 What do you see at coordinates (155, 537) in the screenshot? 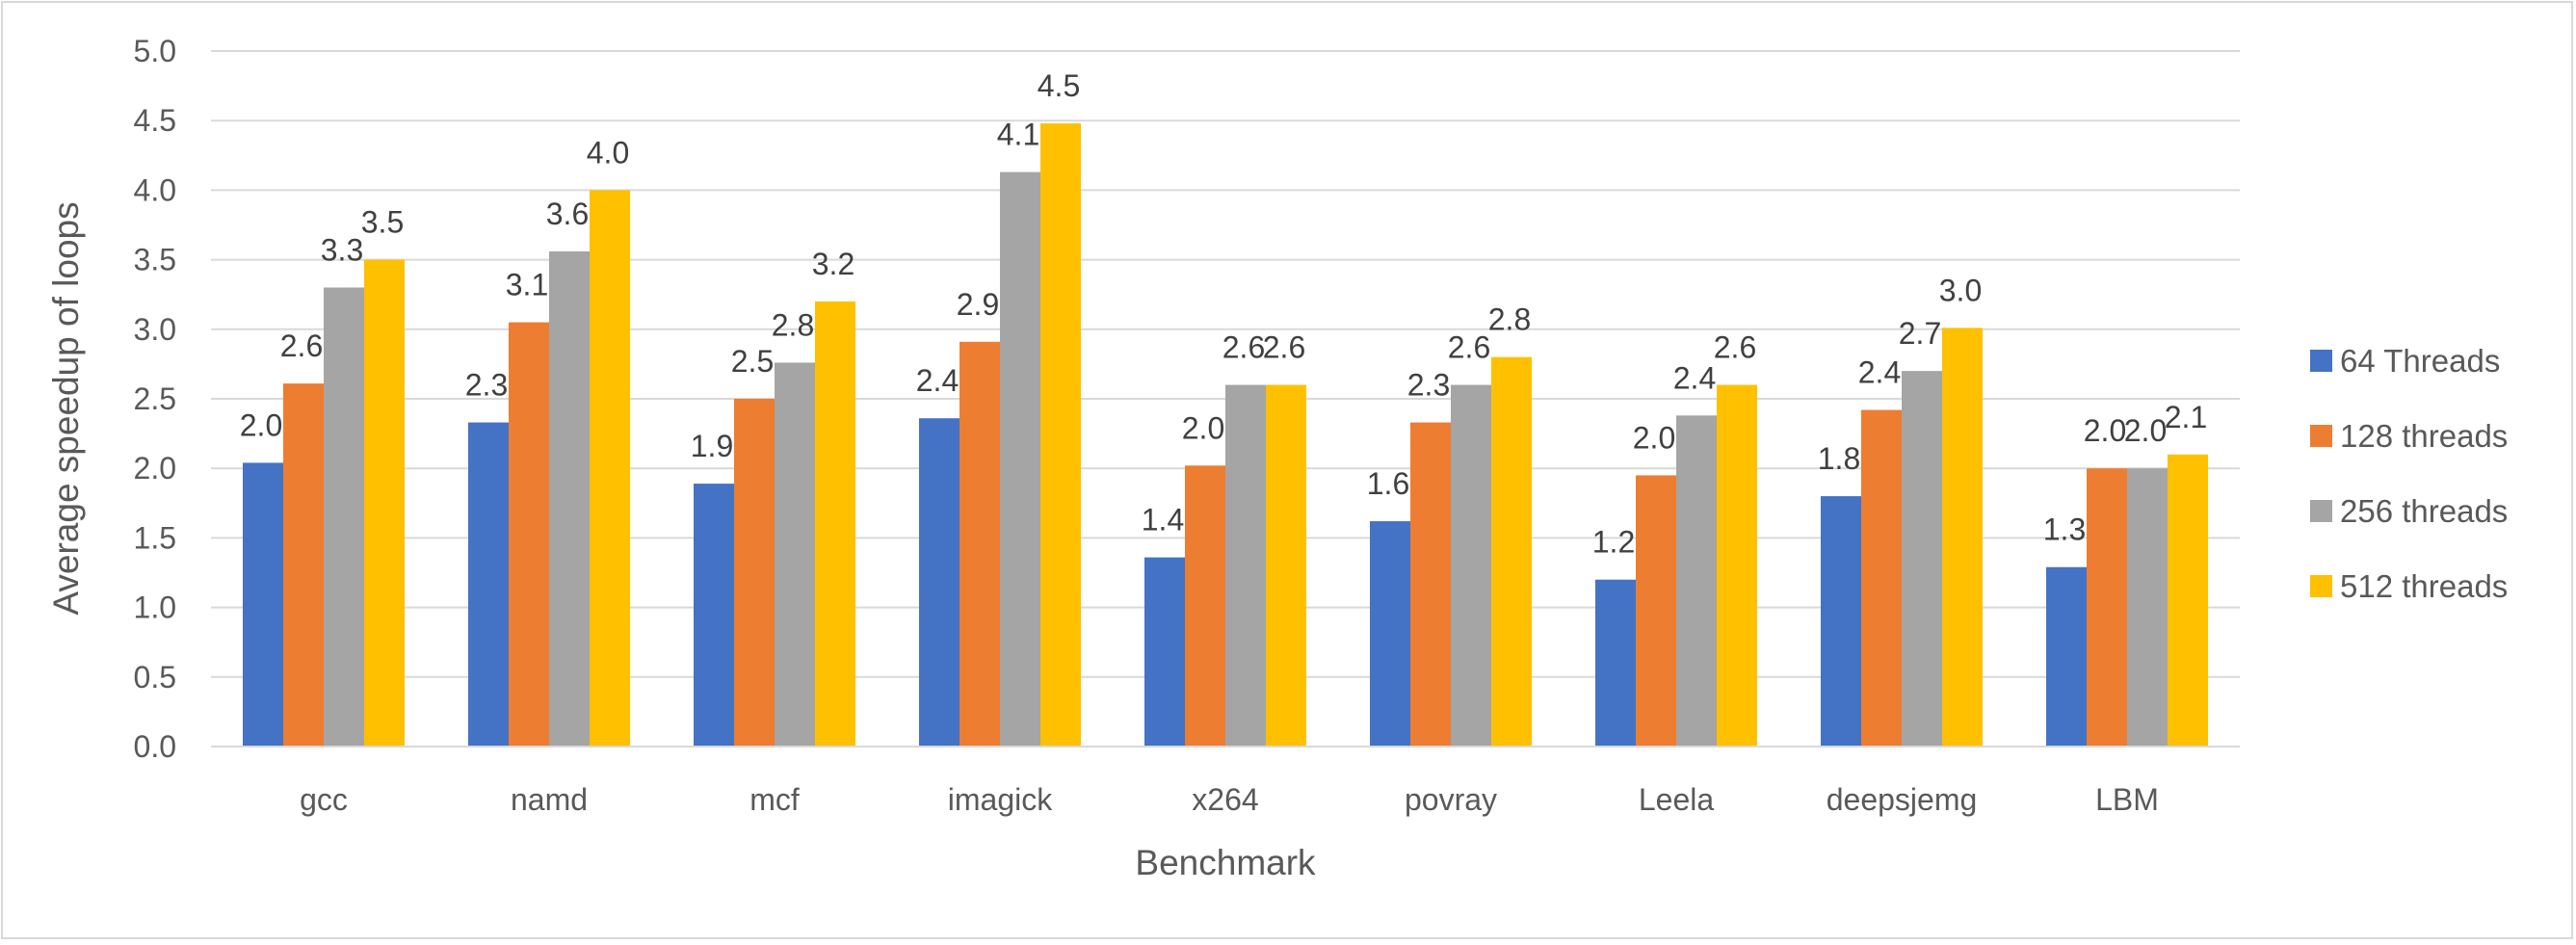
I see `y-tick-label: 1.5` at bounding box center [155, 537].